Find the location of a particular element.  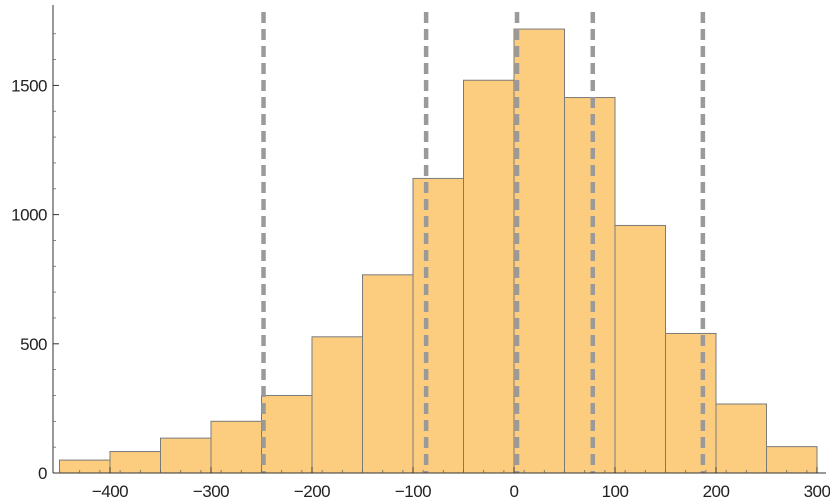

x-tick-label: 100 is located at coordinates (615, 491).